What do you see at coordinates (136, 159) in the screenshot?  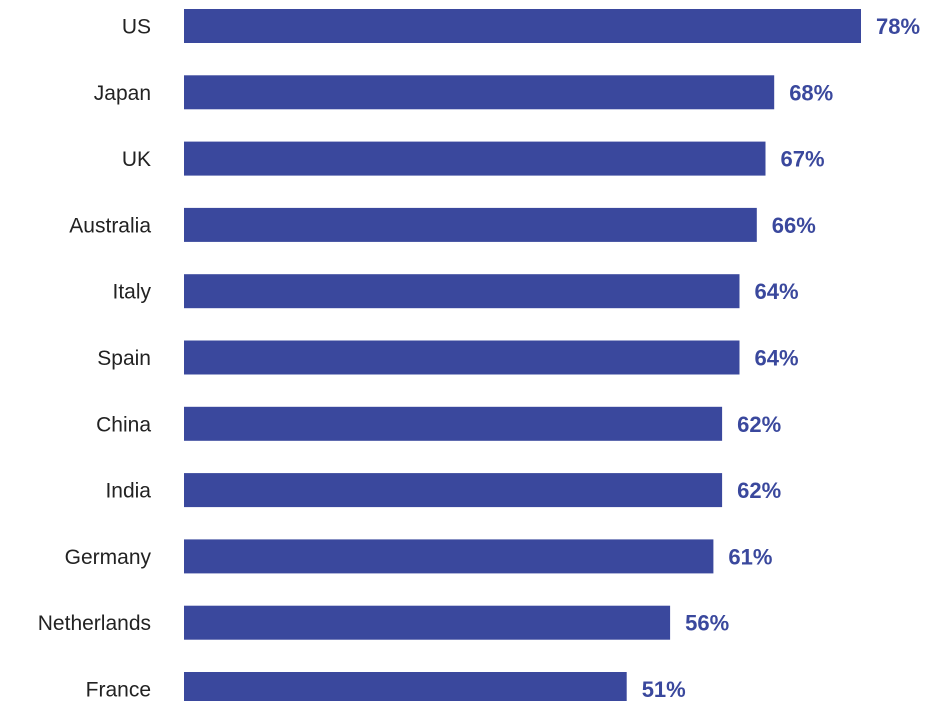 I see `category-label-uk: UK` at bounding box center [136, 159].